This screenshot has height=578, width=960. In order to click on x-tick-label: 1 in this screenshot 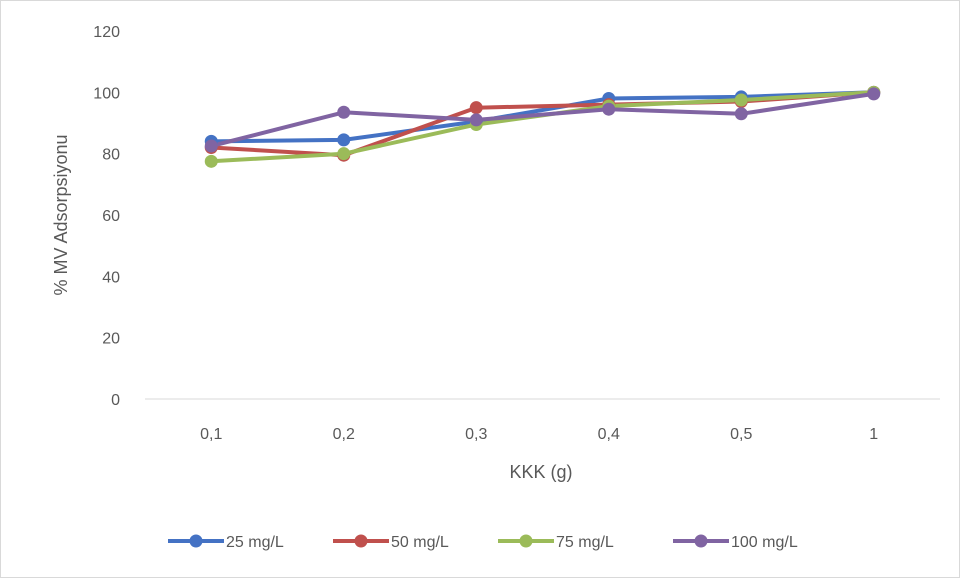, I will do `click(873, 434)`.